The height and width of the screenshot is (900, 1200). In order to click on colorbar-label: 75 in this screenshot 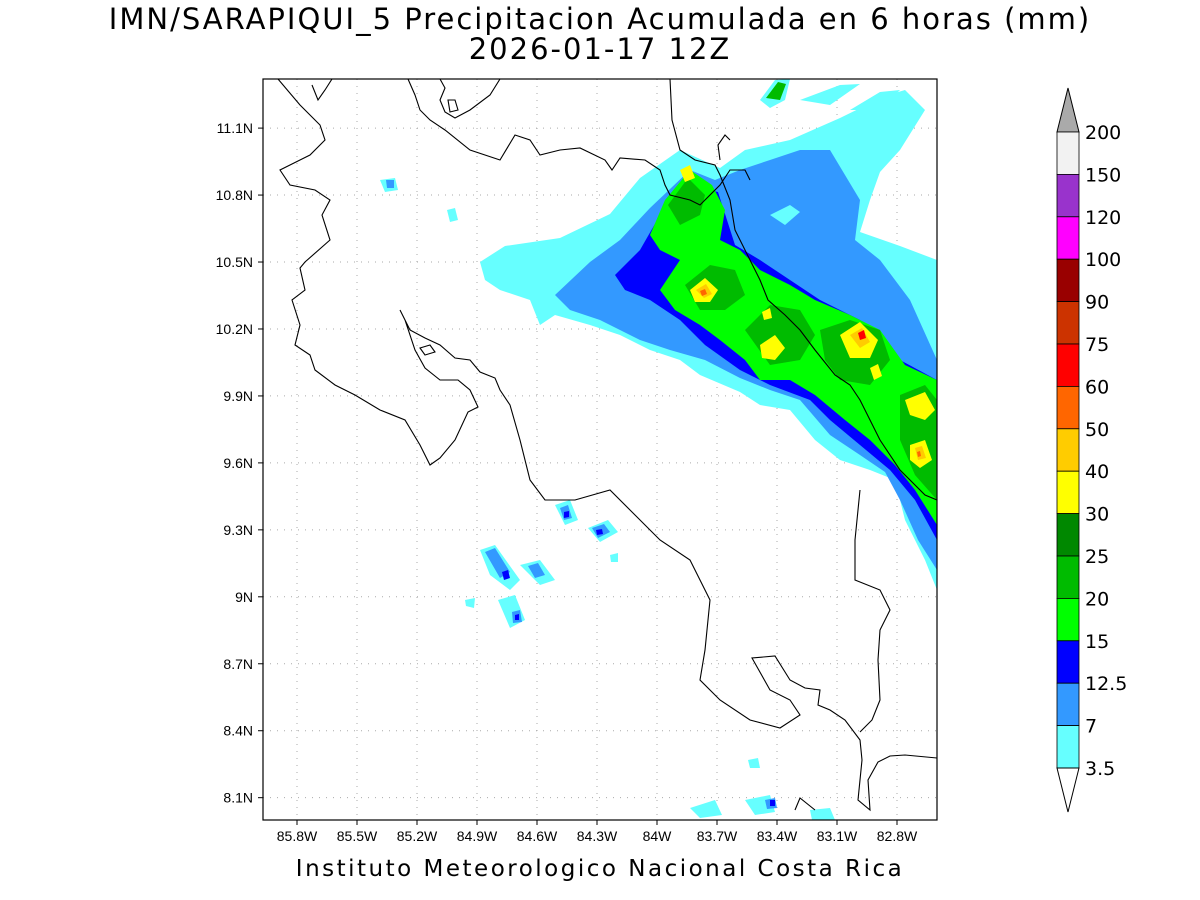, I will do `click(1097, 345)`.